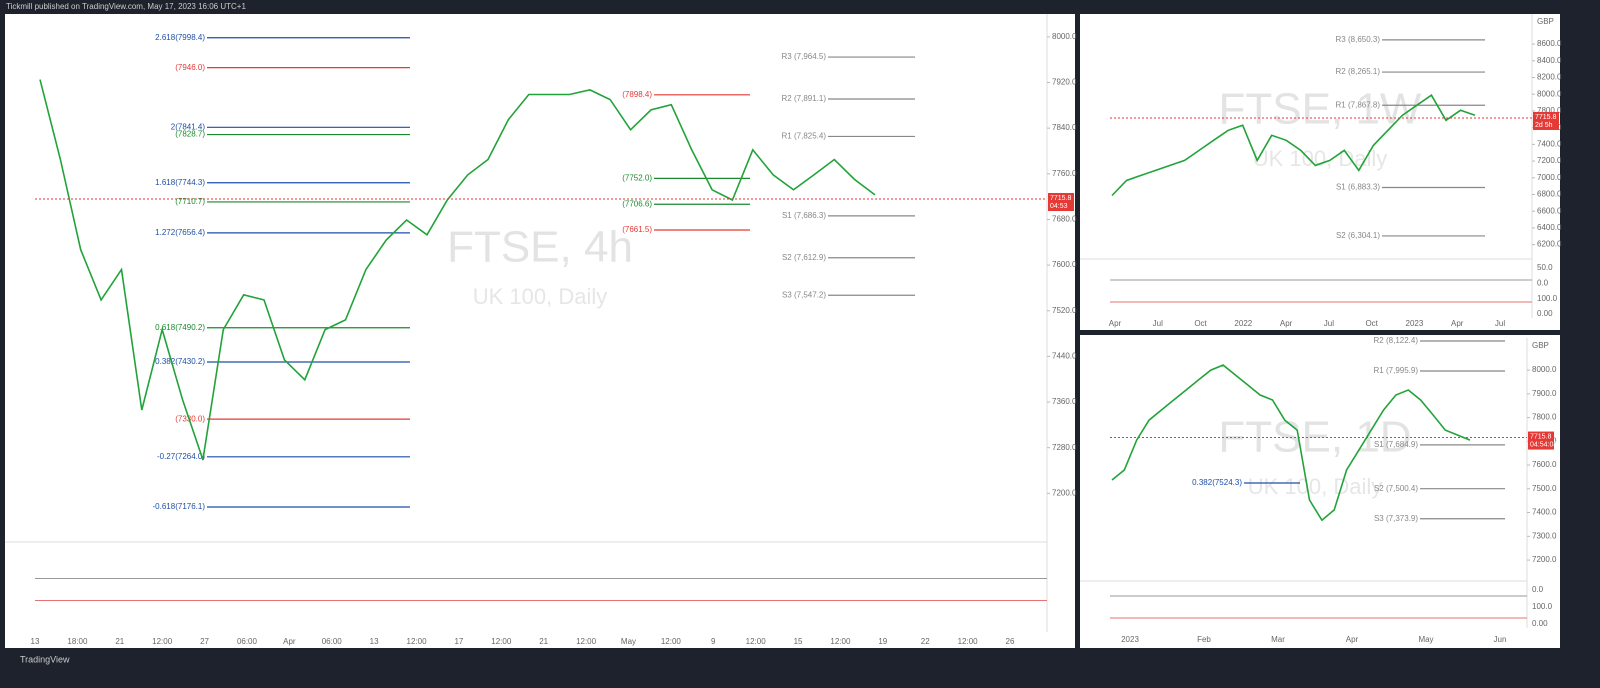  What do you see at coordinates (1396, 444) in the screenshot?
I see `level-label: S1 (7,684.9)` at bounding box center [1396, 444].